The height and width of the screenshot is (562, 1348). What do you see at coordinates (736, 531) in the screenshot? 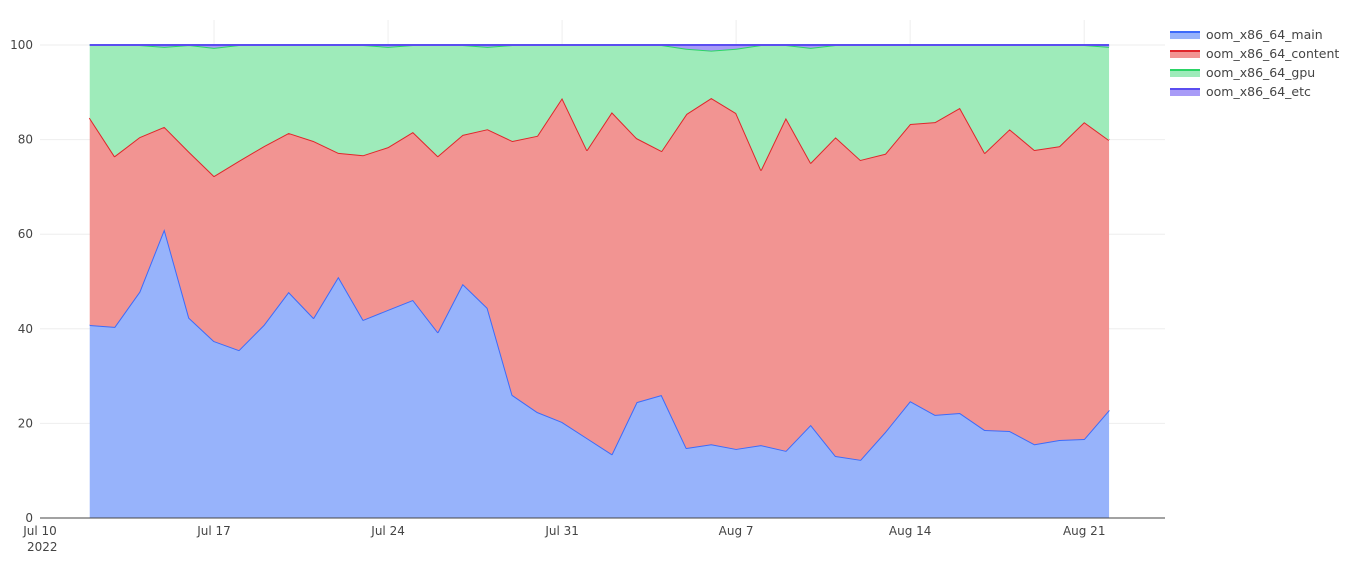
I see `x-tick-label: Aug 7` at bounding box center [736, 531].